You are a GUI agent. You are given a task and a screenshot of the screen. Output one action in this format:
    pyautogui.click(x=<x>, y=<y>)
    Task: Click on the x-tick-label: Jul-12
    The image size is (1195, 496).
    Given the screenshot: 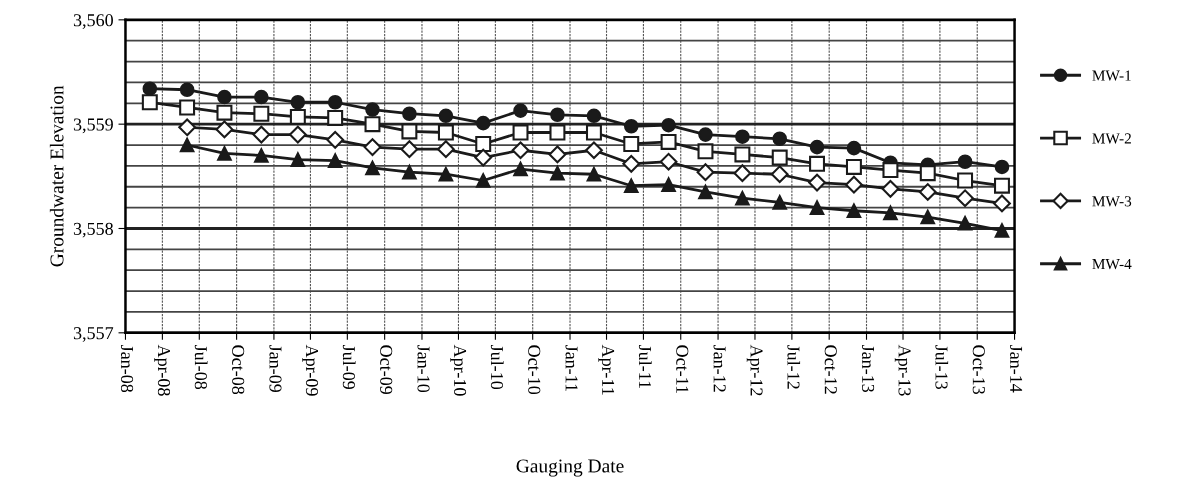 What is the action you would take?
    pyautogui.click(x=794, y=367)
    